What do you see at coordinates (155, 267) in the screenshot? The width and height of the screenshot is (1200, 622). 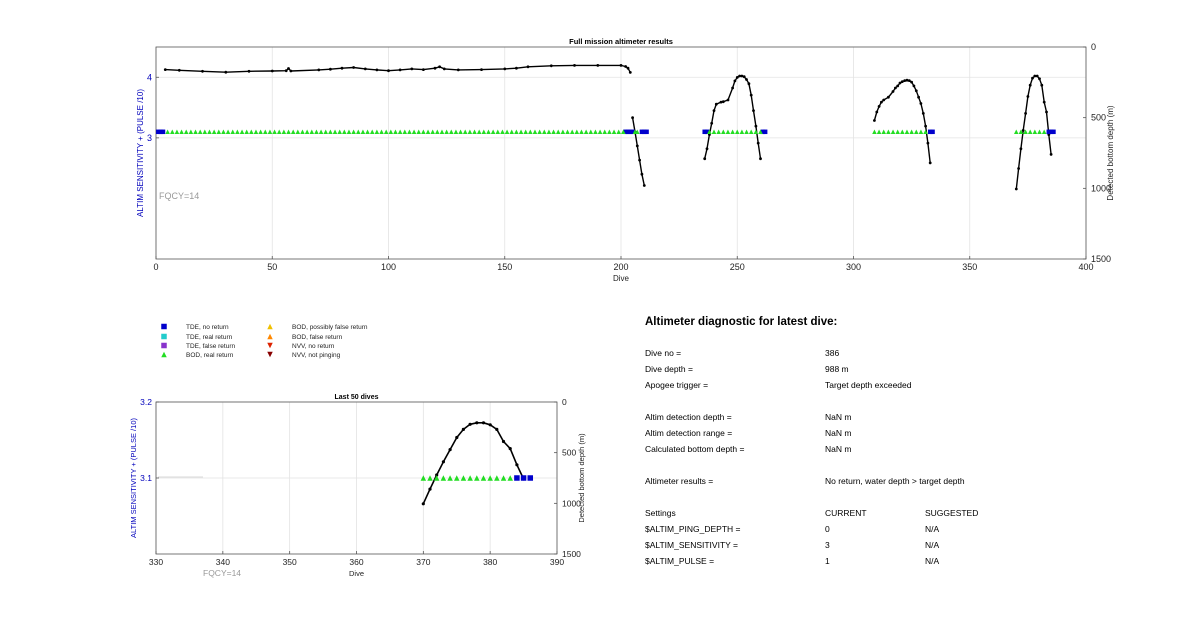 I see `x-tick-label: 0` at bounding box center [155, 267].